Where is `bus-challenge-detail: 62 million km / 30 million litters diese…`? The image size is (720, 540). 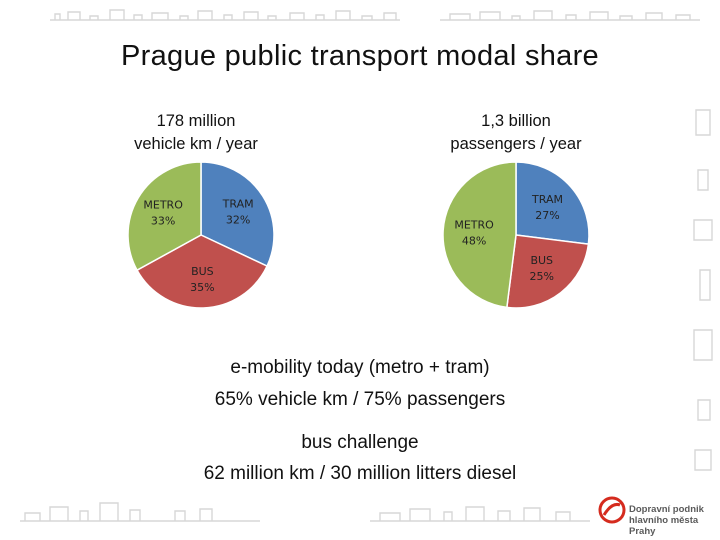
bus-challenge-detail: 62 million km / 30 million litters diese… is located at coordinates (360, 473).